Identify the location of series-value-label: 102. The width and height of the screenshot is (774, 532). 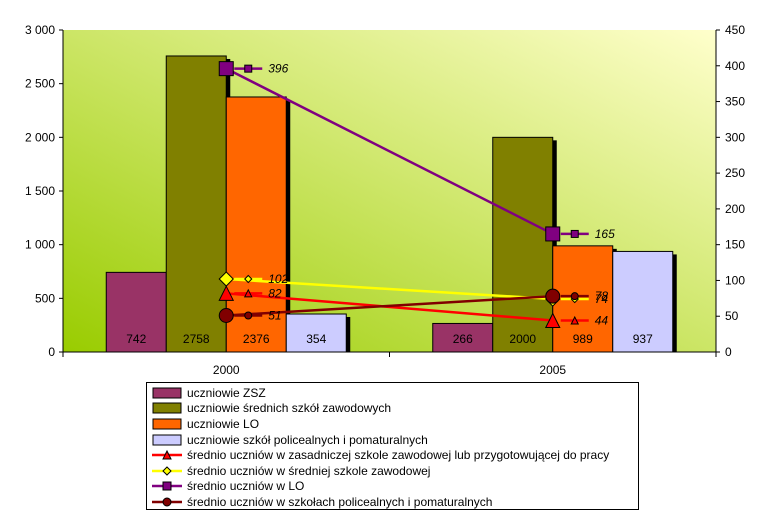
(278, 279).